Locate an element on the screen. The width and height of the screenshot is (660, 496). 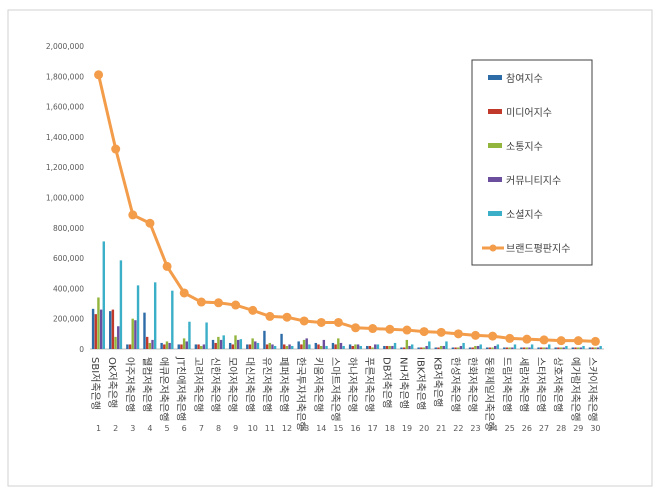
category-label: SBI저축은행 is located at coordinates (95, 383).